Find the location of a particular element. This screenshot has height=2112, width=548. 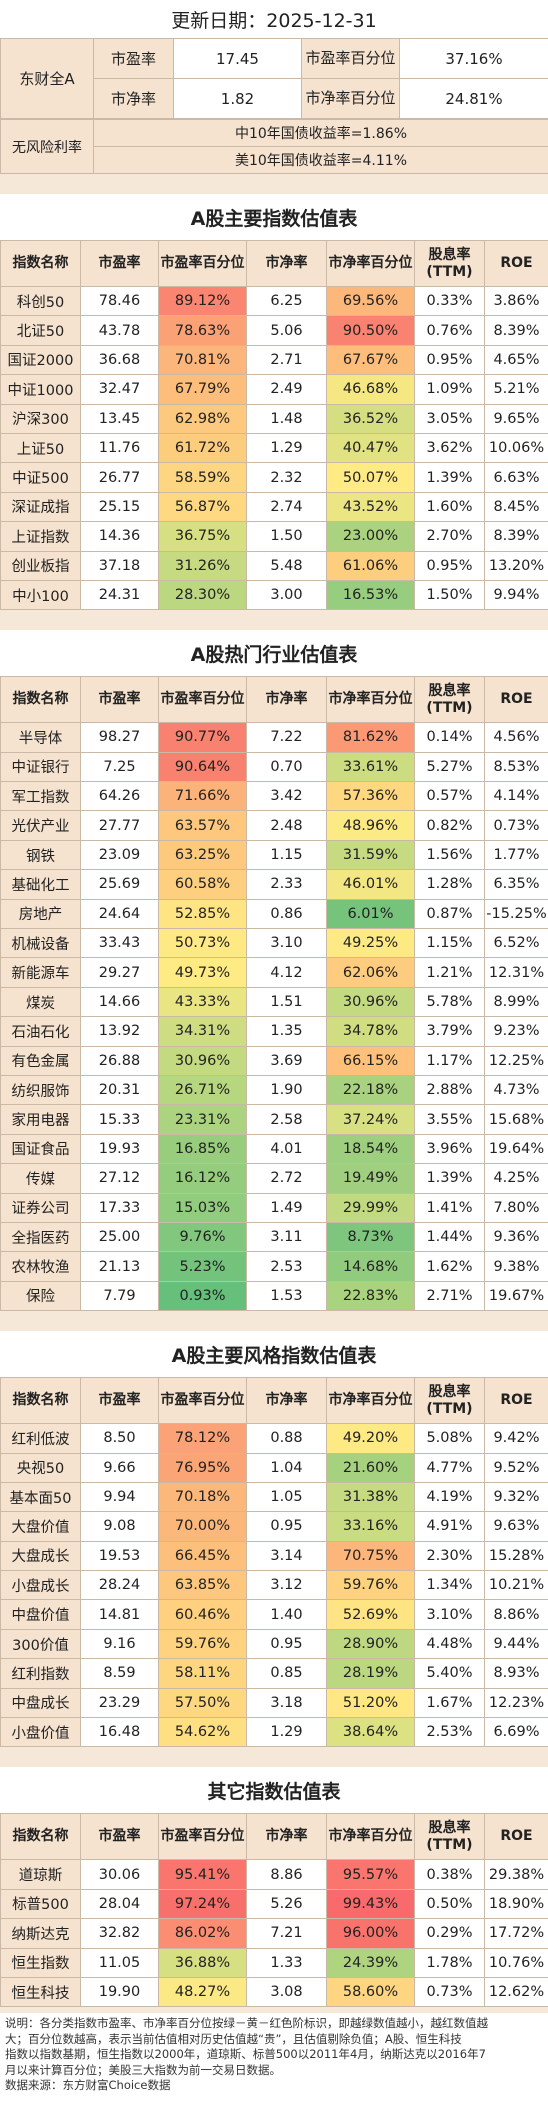

index-name-cell: 半导体 is located at coordinates (40, 737).